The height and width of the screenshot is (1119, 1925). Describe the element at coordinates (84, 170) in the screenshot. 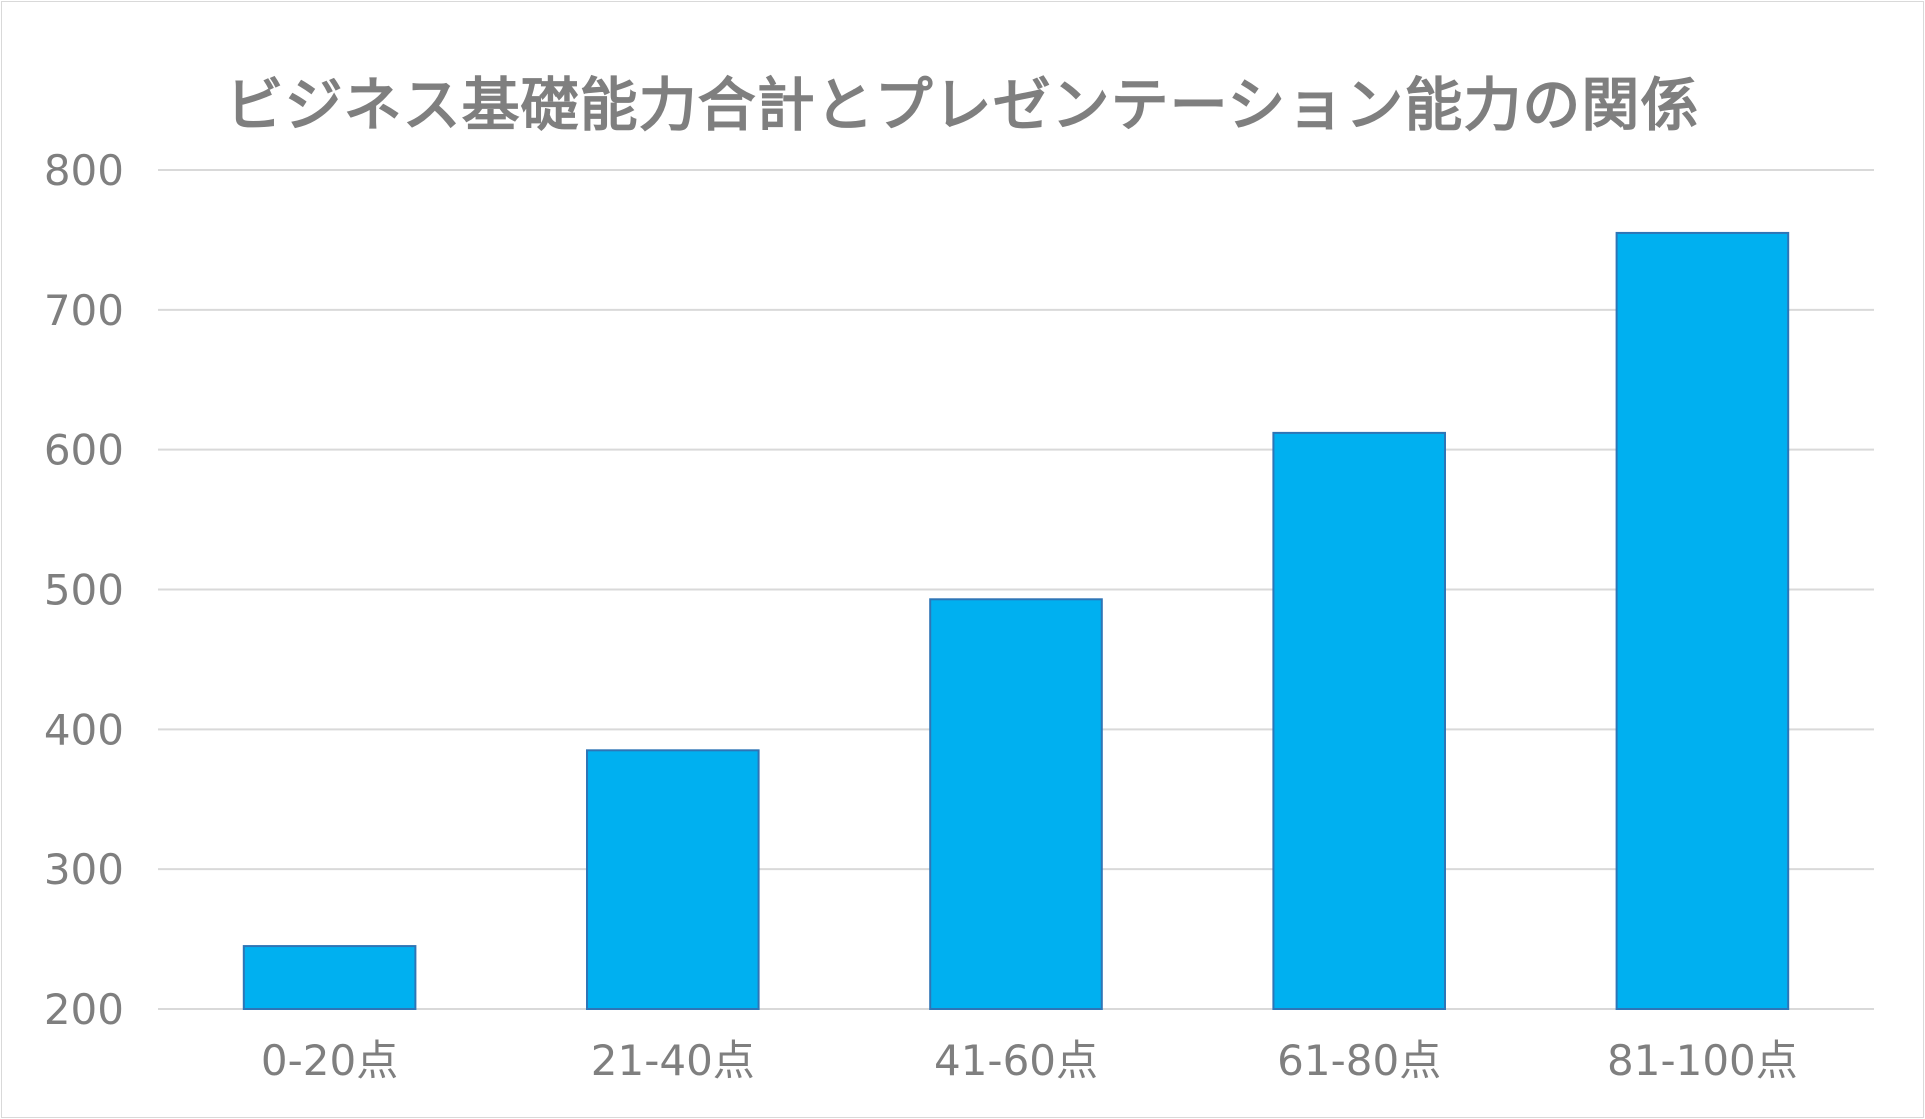

I see `y-tick-label: 800` at that location.